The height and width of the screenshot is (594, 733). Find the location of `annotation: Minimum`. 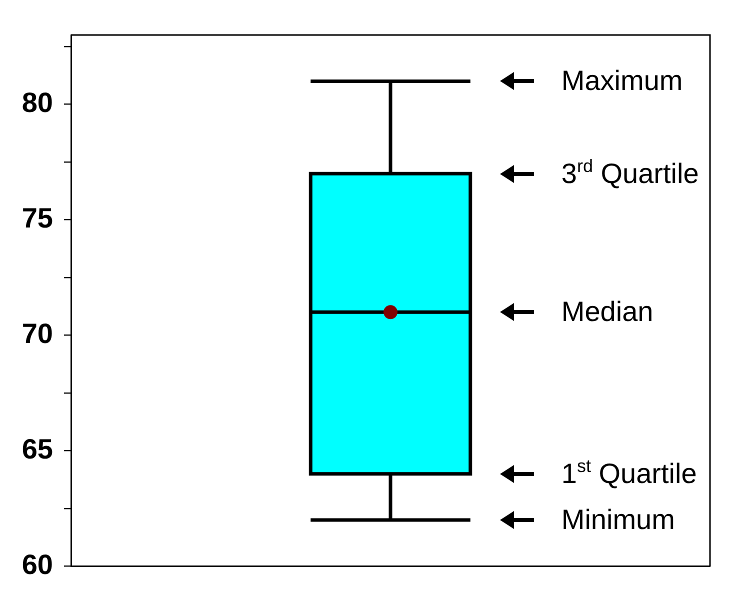

annotation: Minimum is located at coordinates (618, 519).